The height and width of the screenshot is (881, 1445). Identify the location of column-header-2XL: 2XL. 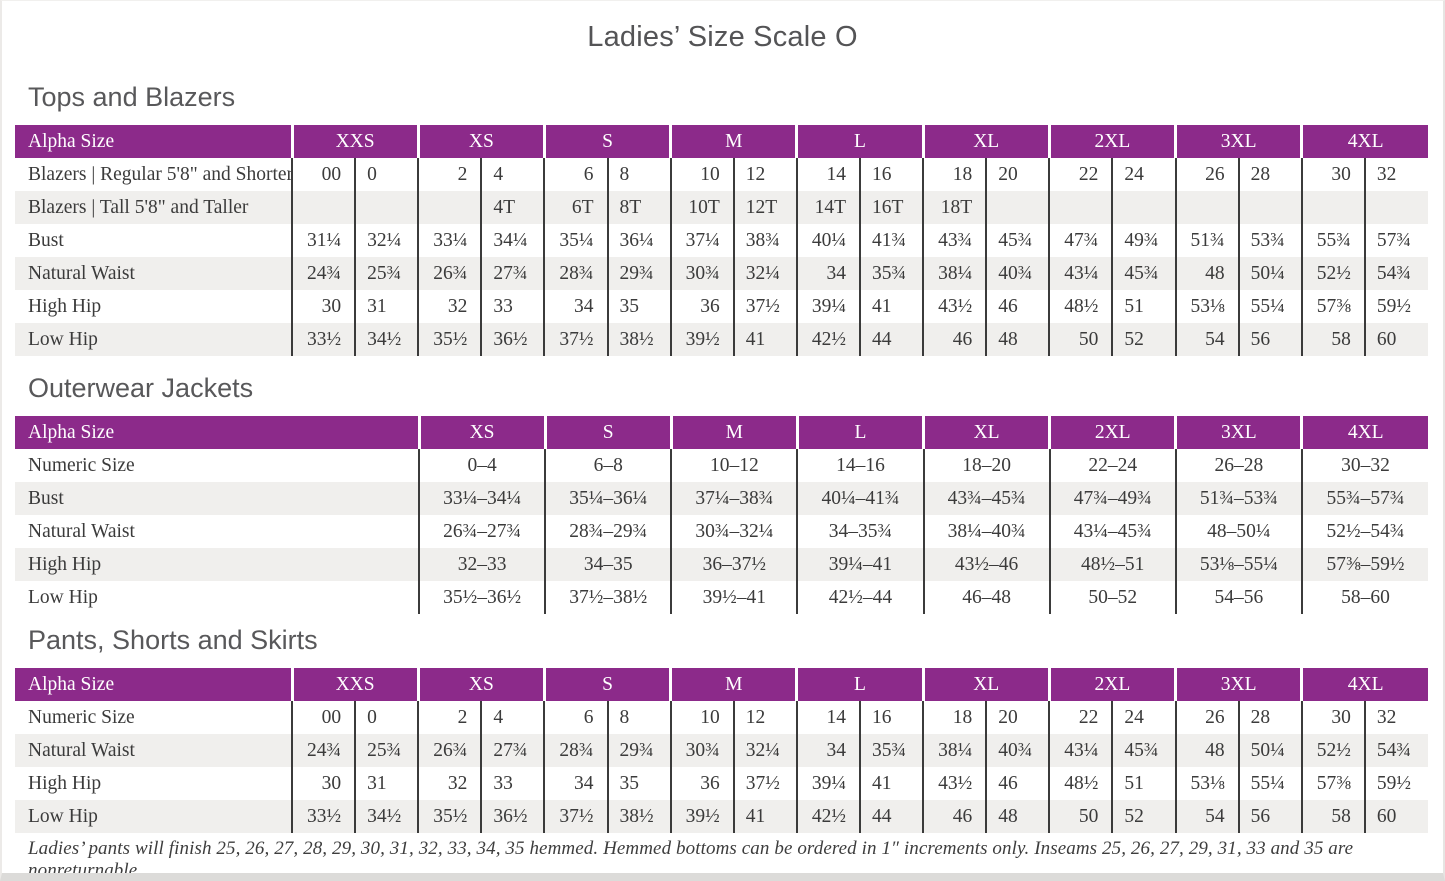
(1112, 432).